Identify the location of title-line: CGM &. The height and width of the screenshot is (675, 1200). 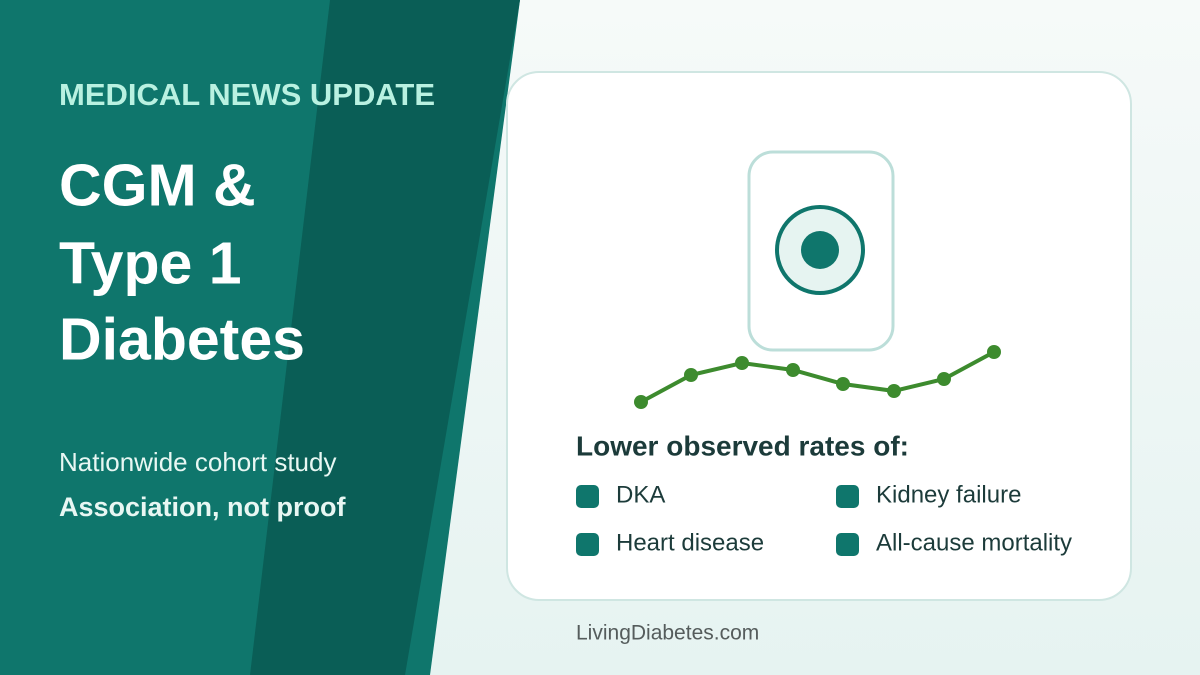
(157, 186).